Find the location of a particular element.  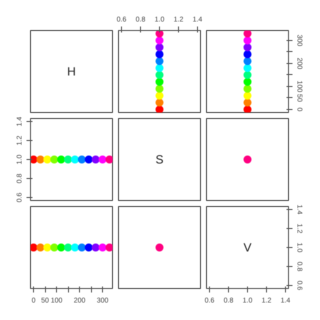

text: V is located at coordinates (248, 247).